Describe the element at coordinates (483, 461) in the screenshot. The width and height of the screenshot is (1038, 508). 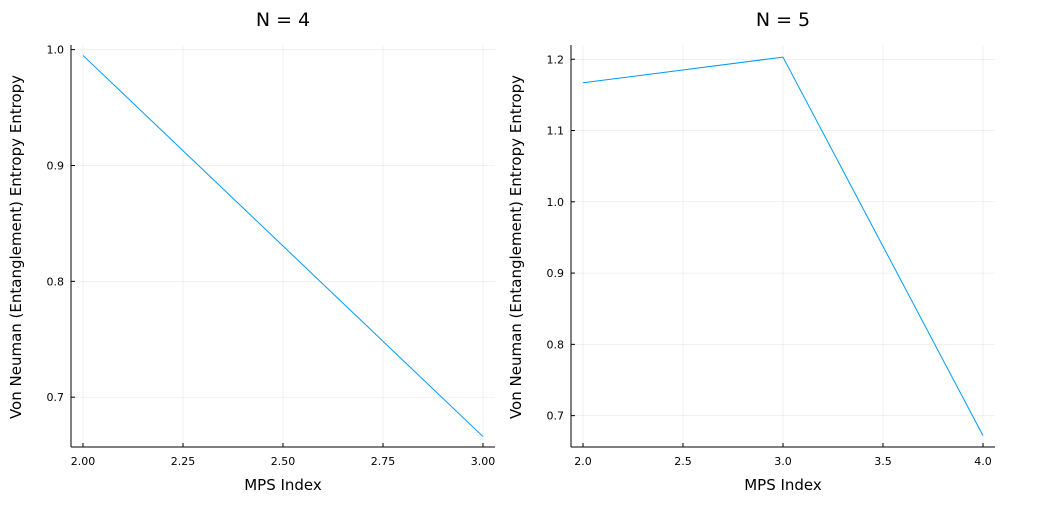
I see `x-tick-label: 3.00` at that location.